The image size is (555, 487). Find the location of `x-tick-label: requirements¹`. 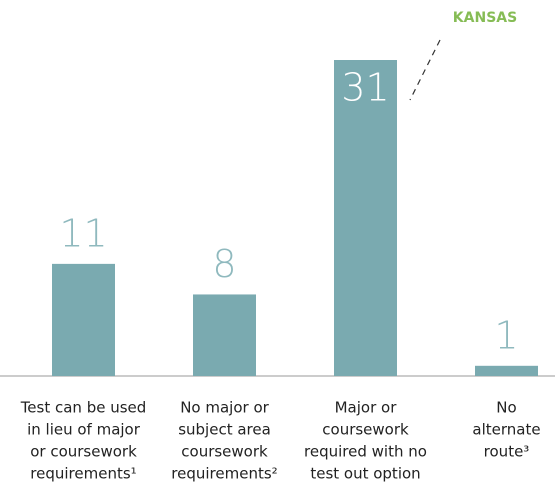

x-tick-label: requirements¹ is located at coordinates (83, 474).